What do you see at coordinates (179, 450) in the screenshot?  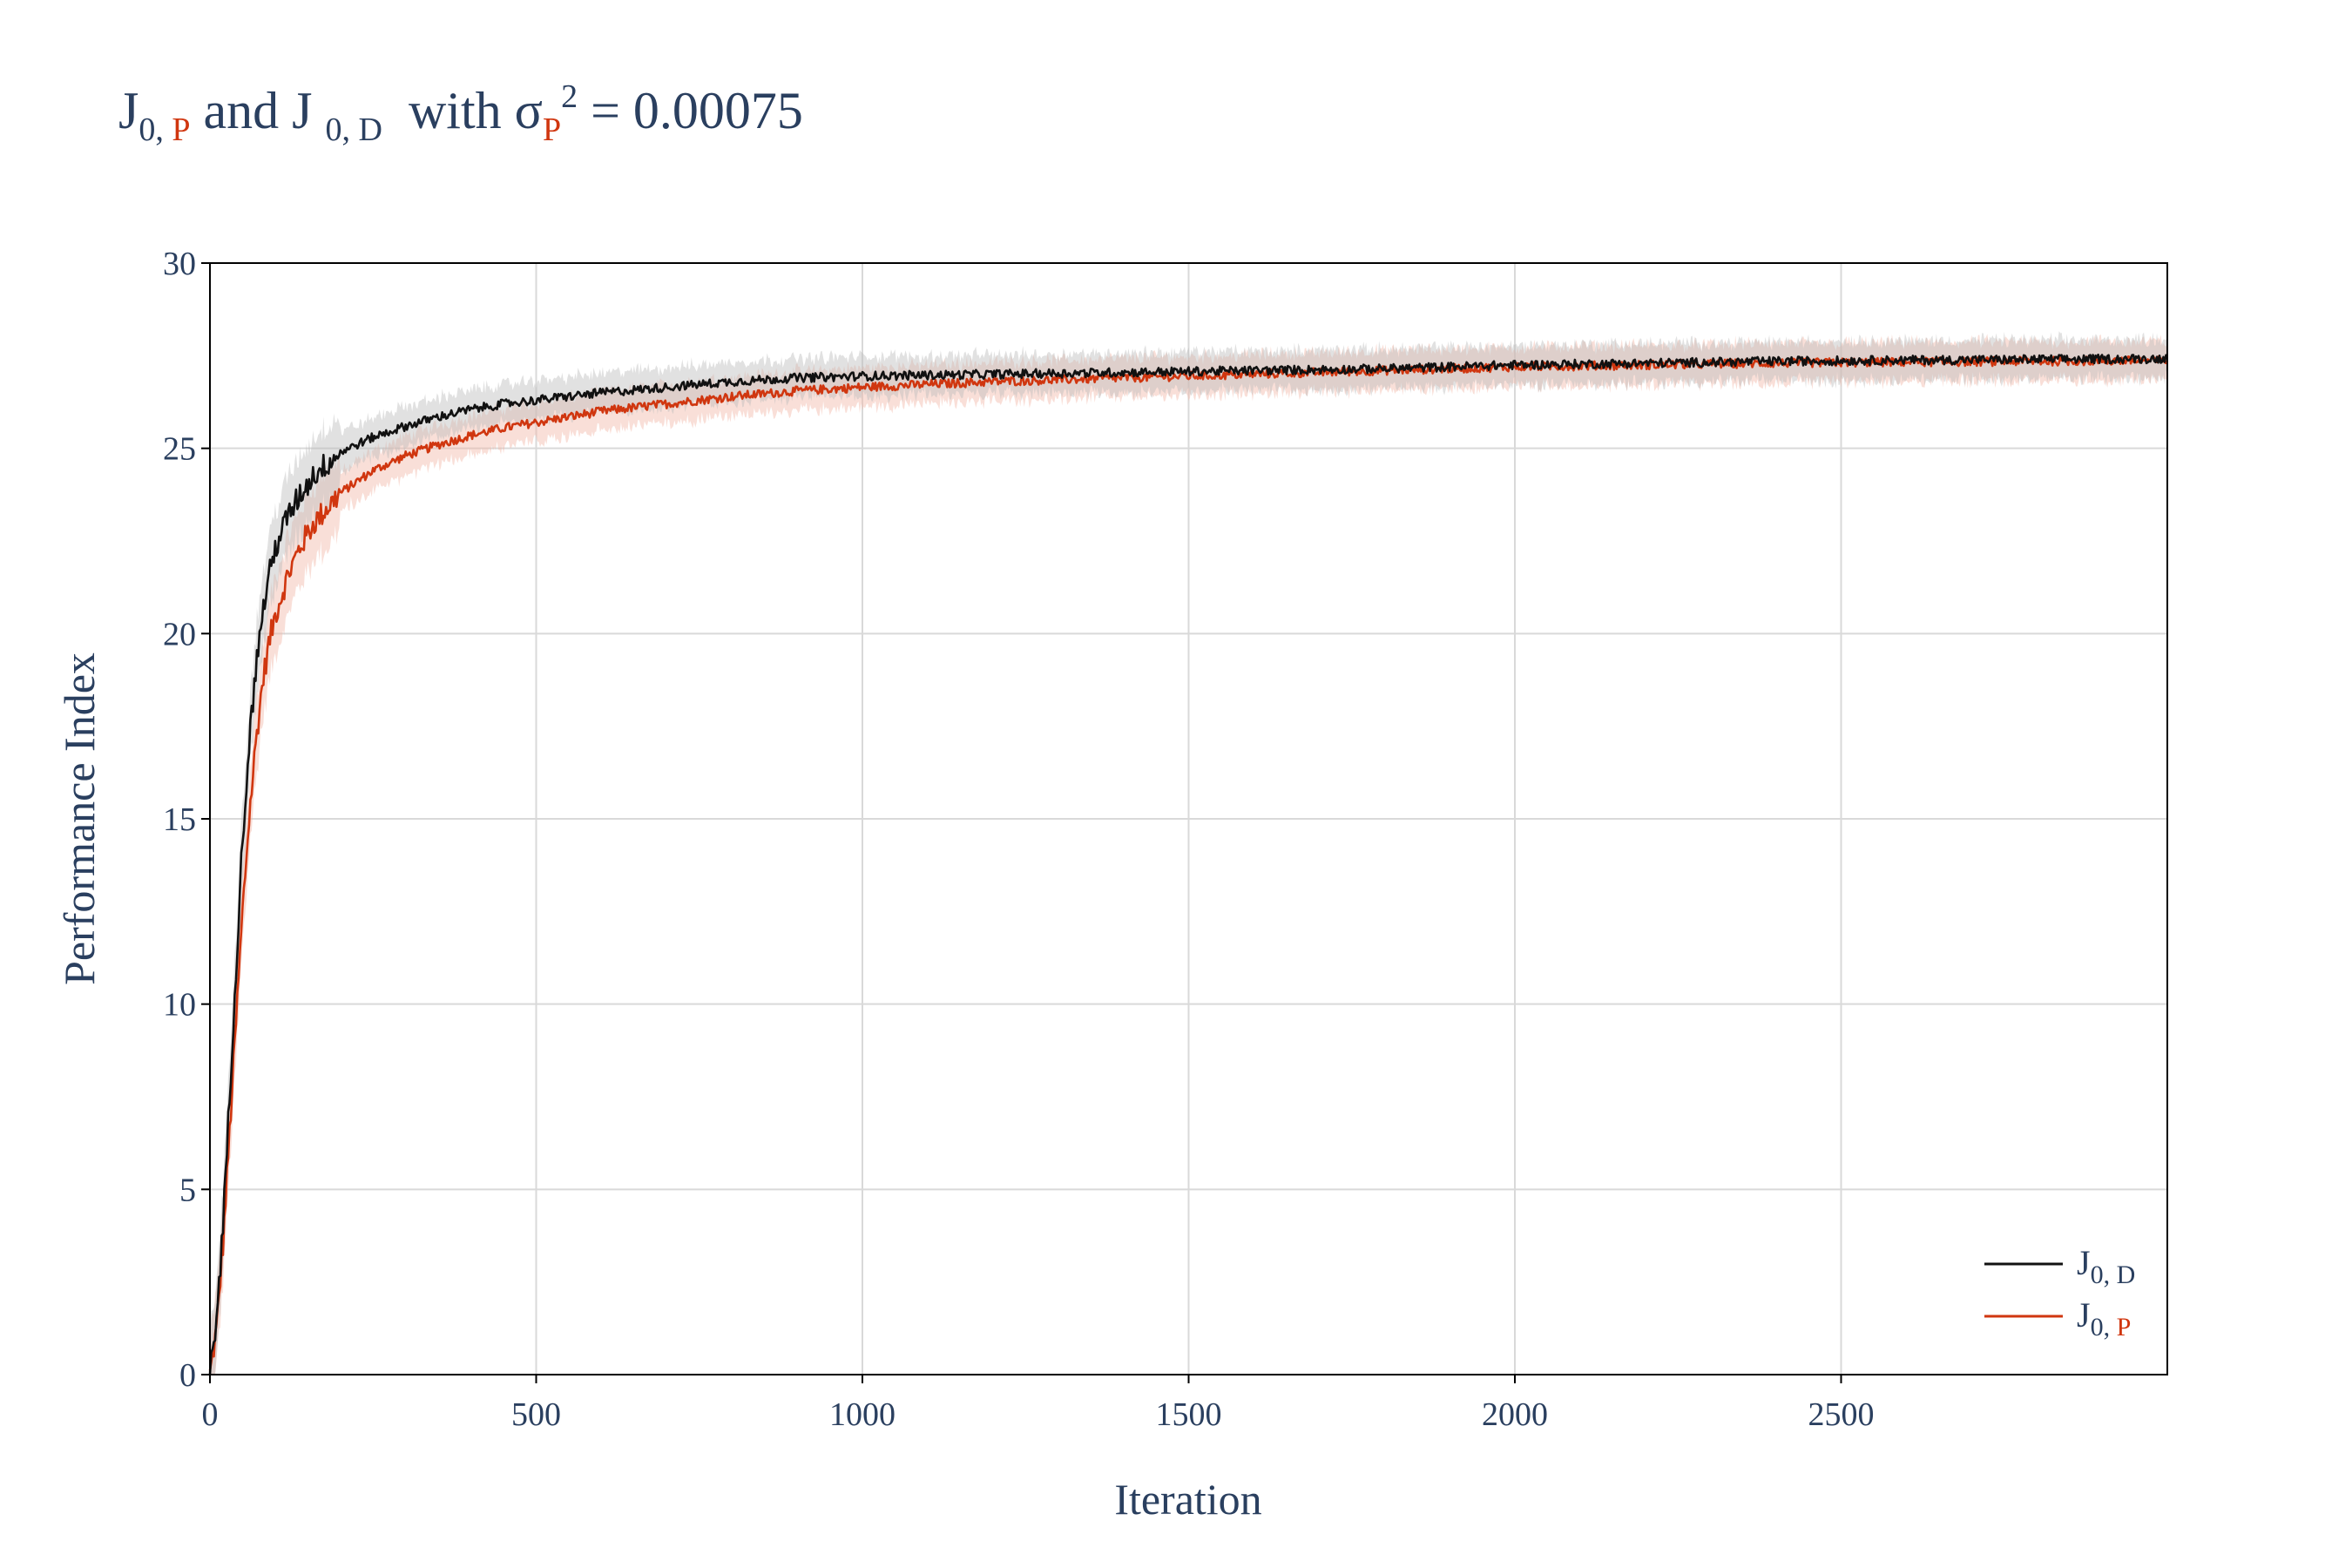 I see `y-tick-label: 25` at bounding box center [179, 450].